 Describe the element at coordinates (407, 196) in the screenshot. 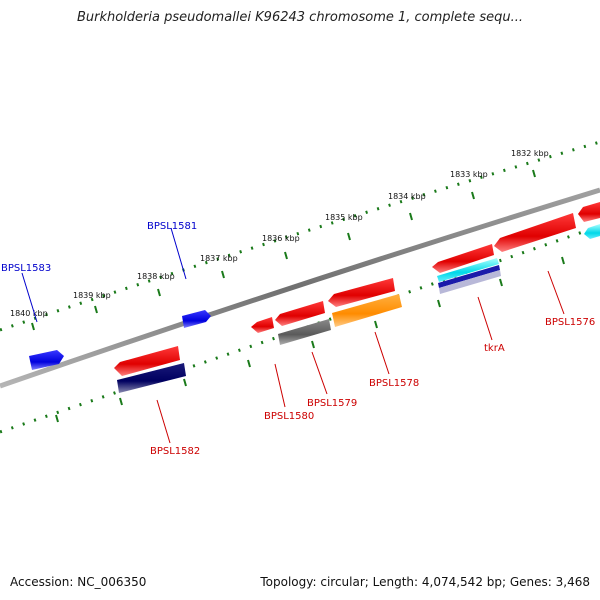

I see `kbp-label: 1834 kbp` at that location.